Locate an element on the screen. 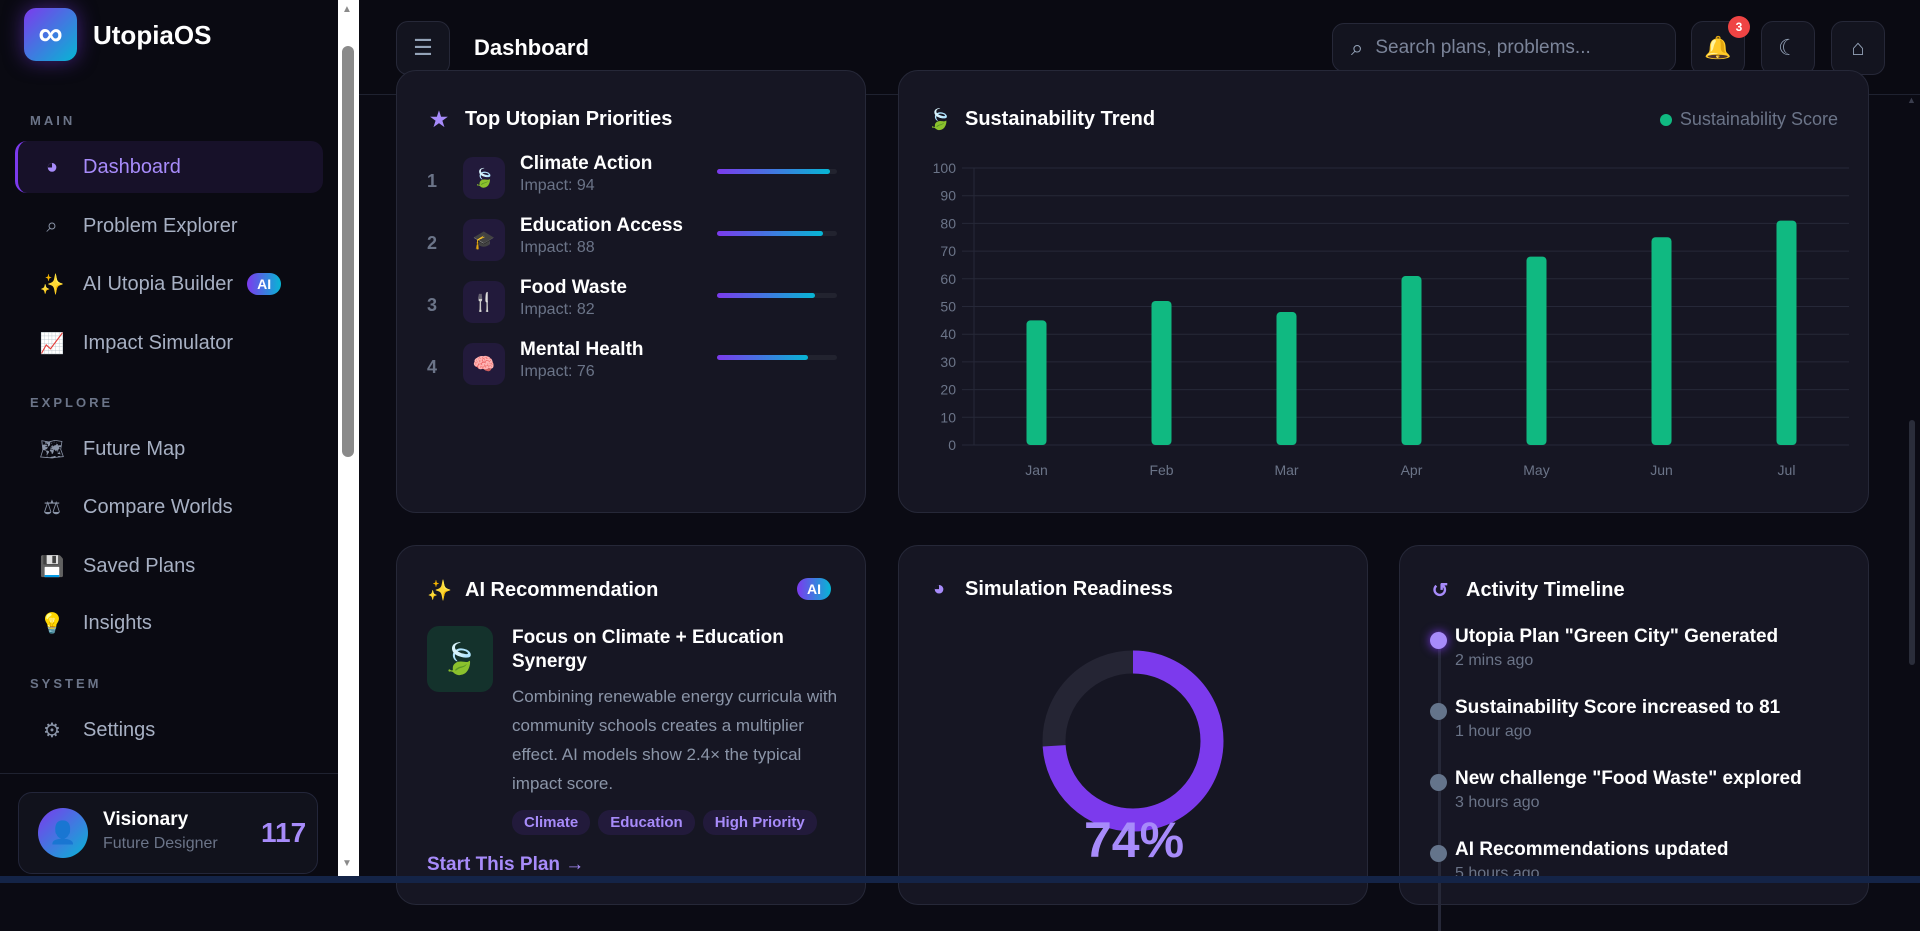 Image resolution: width=1920 pixels, height=931 pixels. gear-icon: ⚙ is located at coordinates (52, 730).